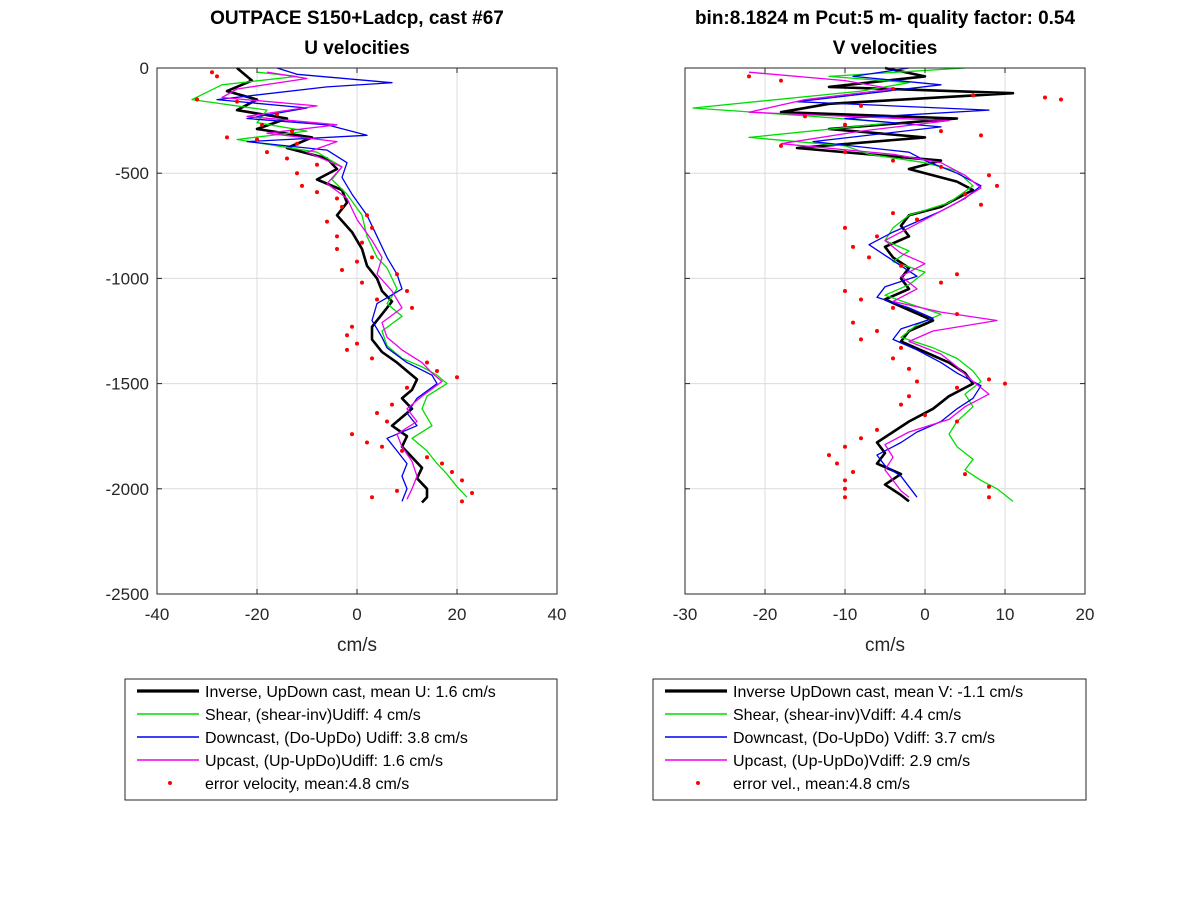  What do you see at coordinates (457, 614) in the screenshot?
I see `left-x-tick-label: 20` at bounding box center [457, 614].